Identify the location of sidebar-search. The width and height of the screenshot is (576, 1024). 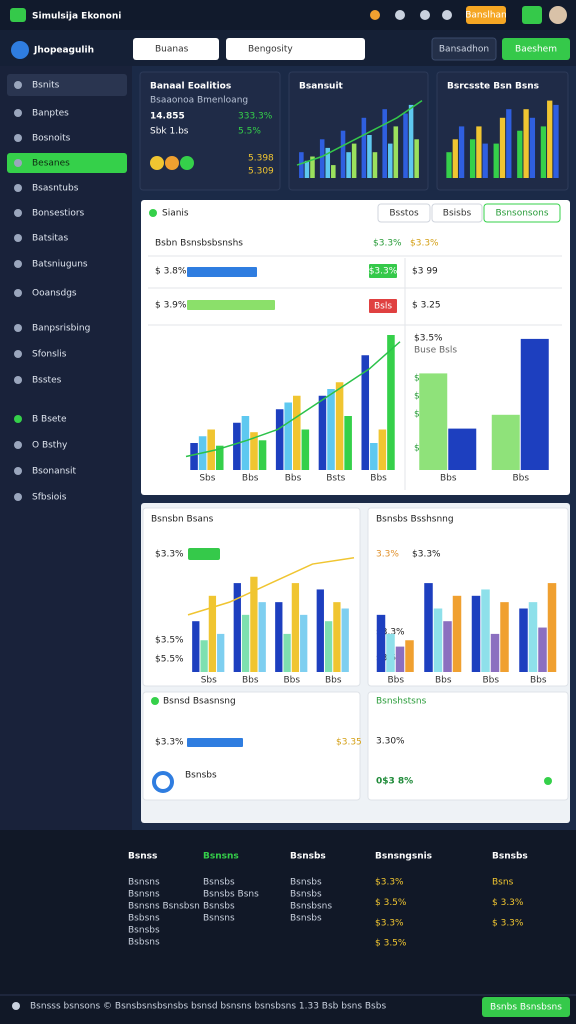
(67, 85).